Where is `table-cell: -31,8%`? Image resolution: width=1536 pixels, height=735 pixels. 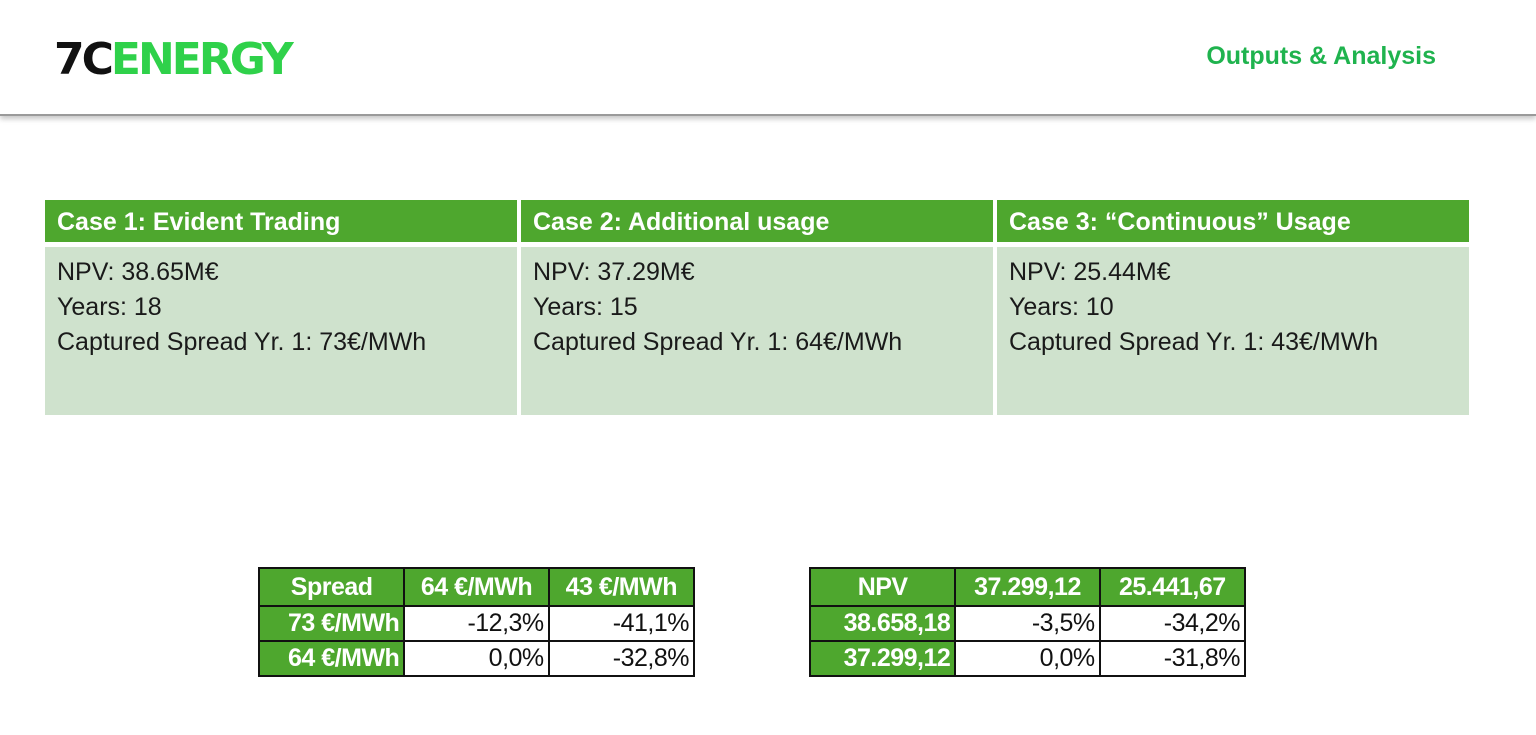 table-cell: -31,8% is located at coordinates (1172, 658).